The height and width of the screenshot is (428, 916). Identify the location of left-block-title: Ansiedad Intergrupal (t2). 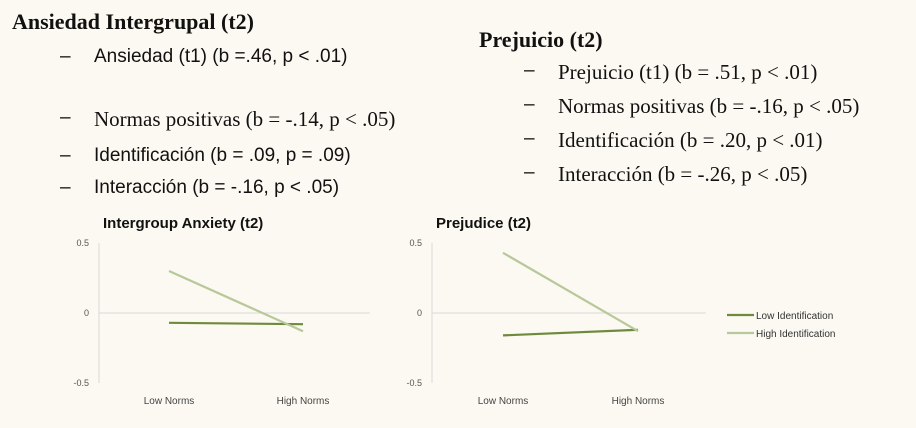
(133, 21).